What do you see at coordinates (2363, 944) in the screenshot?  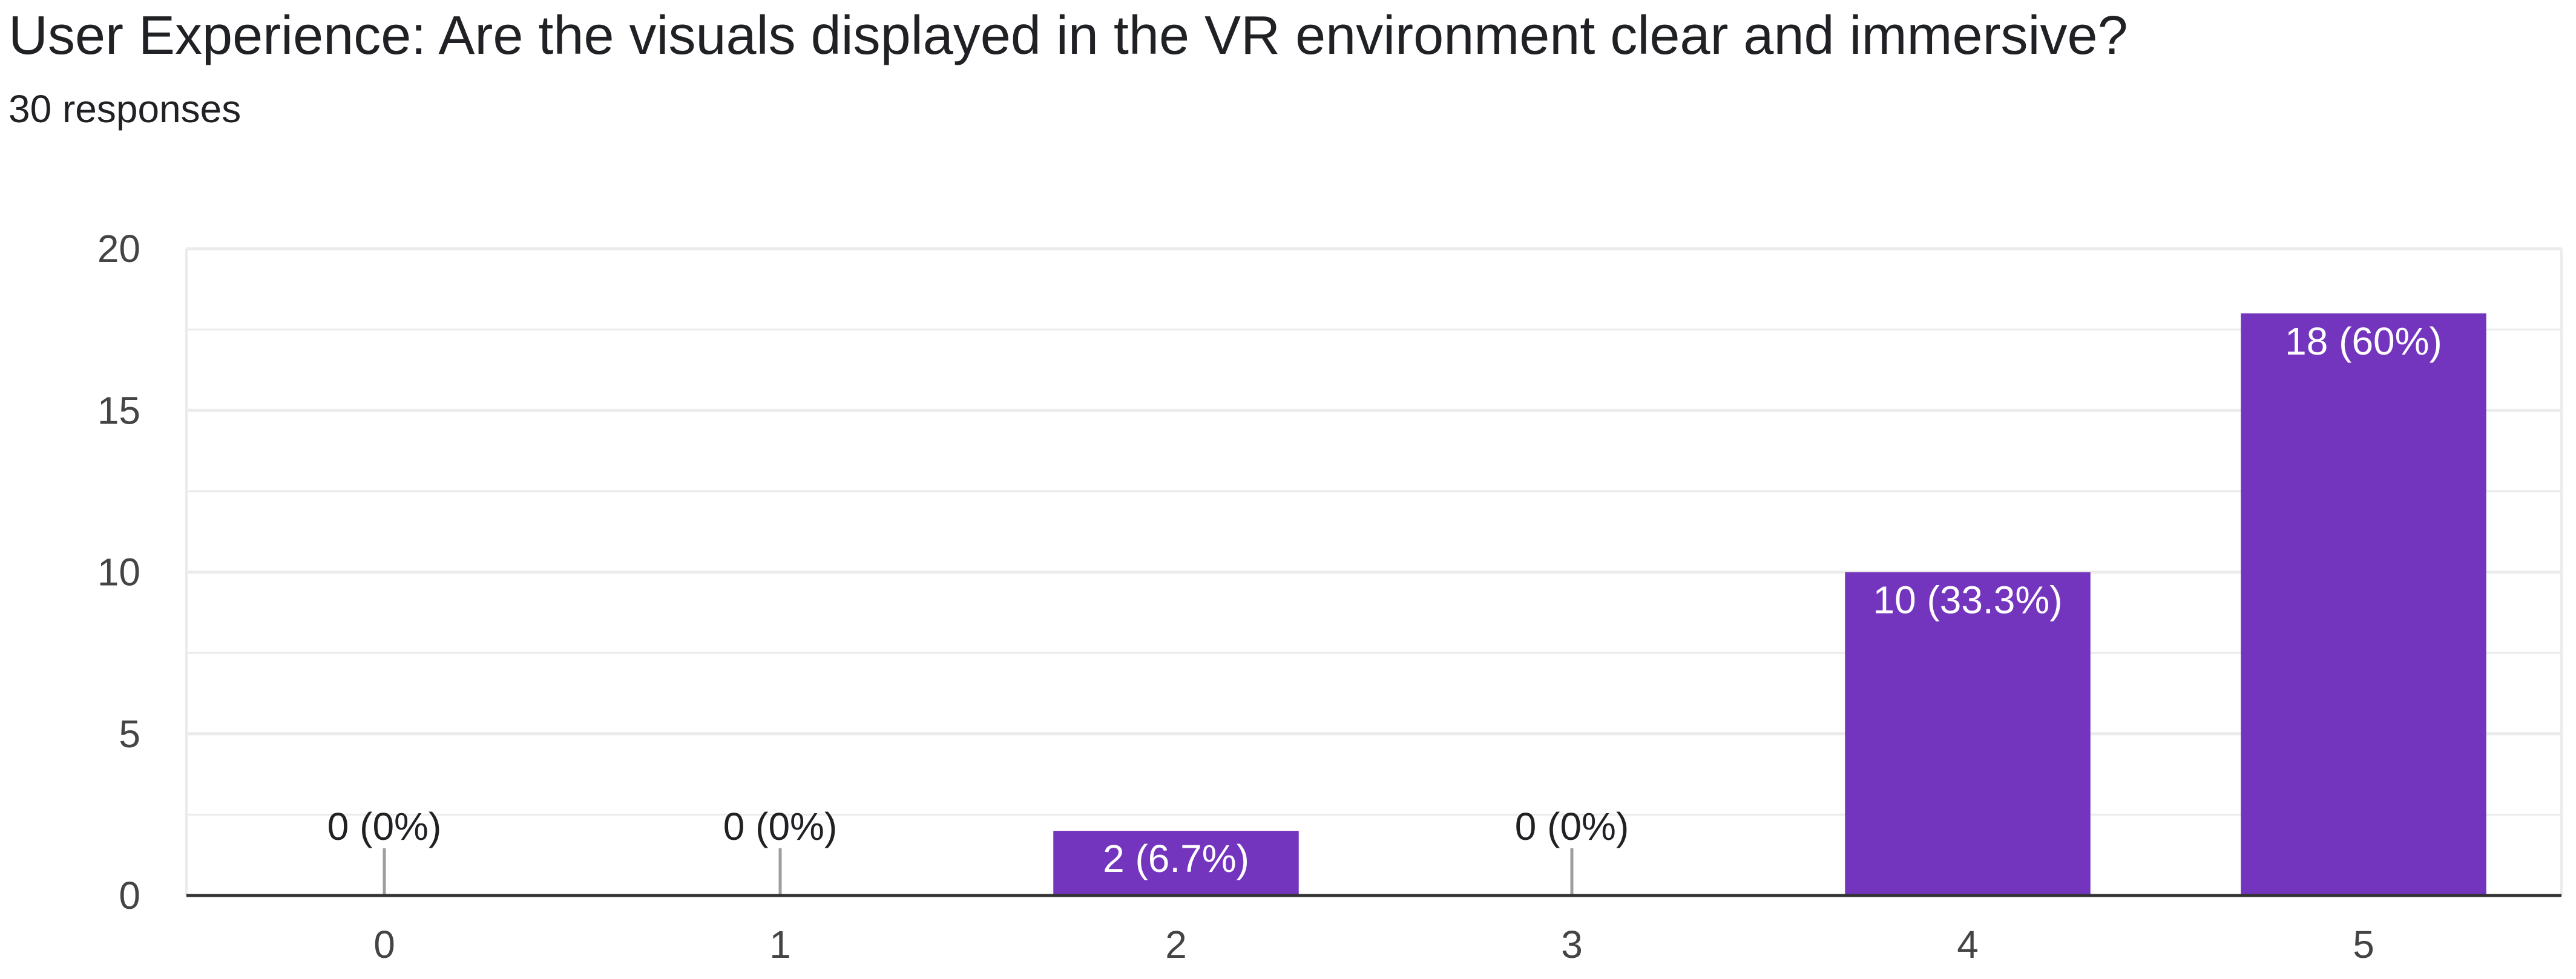 I see `x-tick-label: 5` at bounding box center [2363, 944].